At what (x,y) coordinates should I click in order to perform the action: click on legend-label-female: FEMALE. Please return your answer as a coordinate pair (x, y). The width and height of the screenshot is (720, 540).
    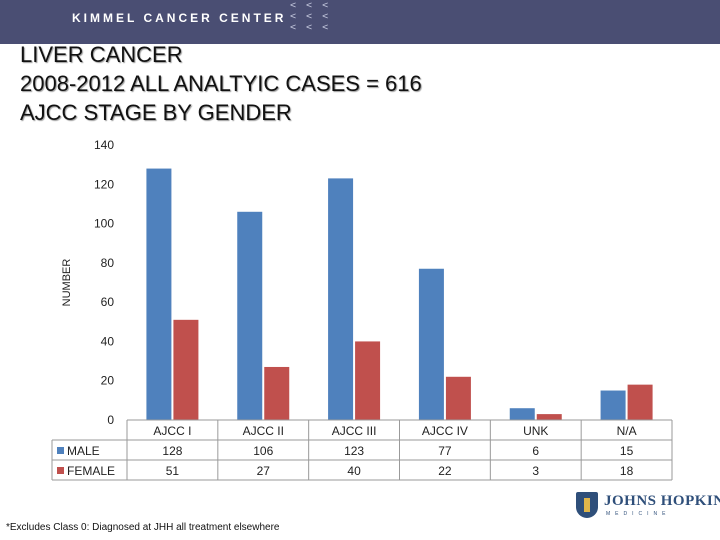
    Looking at the image, I should click on (91, 471).